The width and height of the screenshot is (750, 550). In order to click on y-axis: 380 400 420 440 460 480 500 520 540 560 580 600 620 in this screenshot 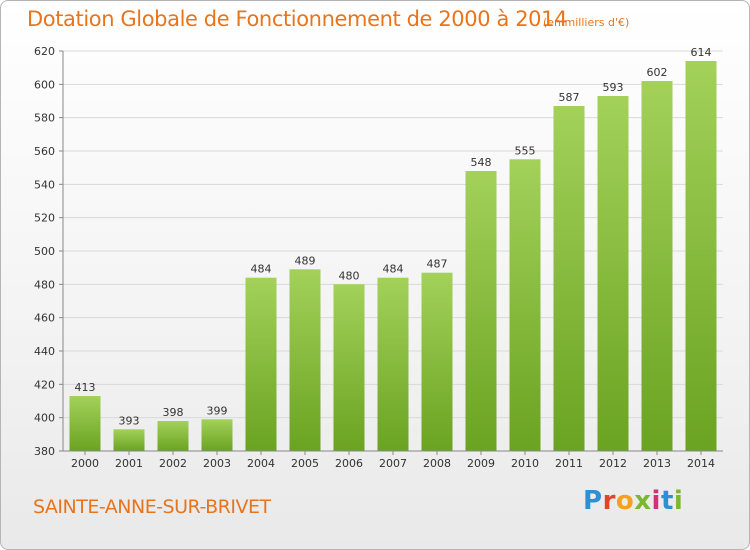, I will do `click(49, 251)`.